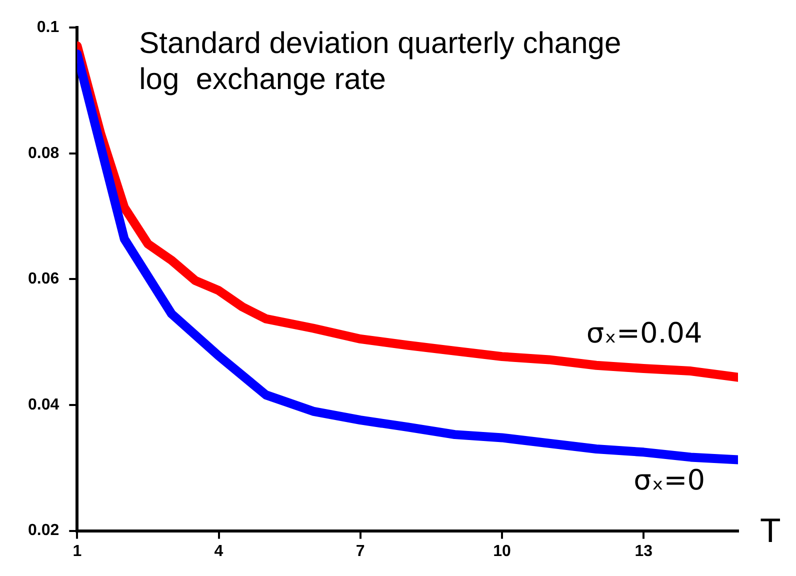 This screenshot has height=576, width=796. What do you see at coordinates (44, 153) in the screenshot?
I see `y-tick-label: 0.08` at bounding box center [44, 153].